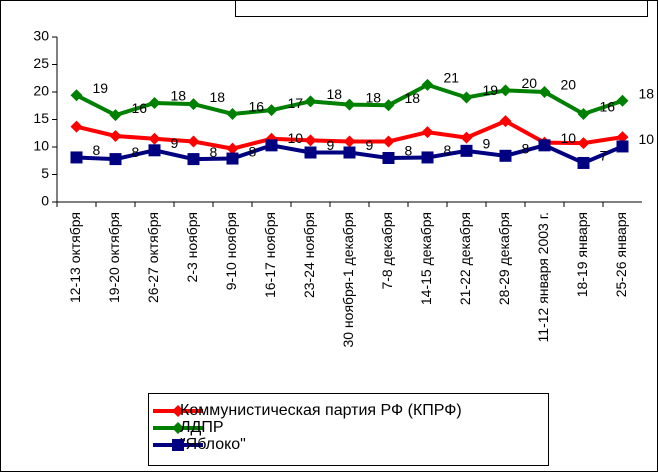 Image resolution: width=659 pixels, height=473 pixels. Describe the element at coordinates (604, 156) in the screenshot. I see `data-label: 7` at that location.